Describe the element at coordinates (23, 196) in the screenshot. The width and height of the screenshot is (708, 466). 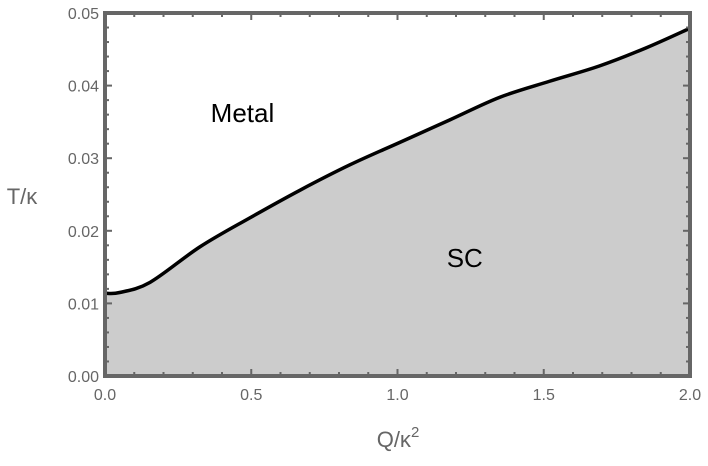
I see `y-axis-label: T/κ` at that location.